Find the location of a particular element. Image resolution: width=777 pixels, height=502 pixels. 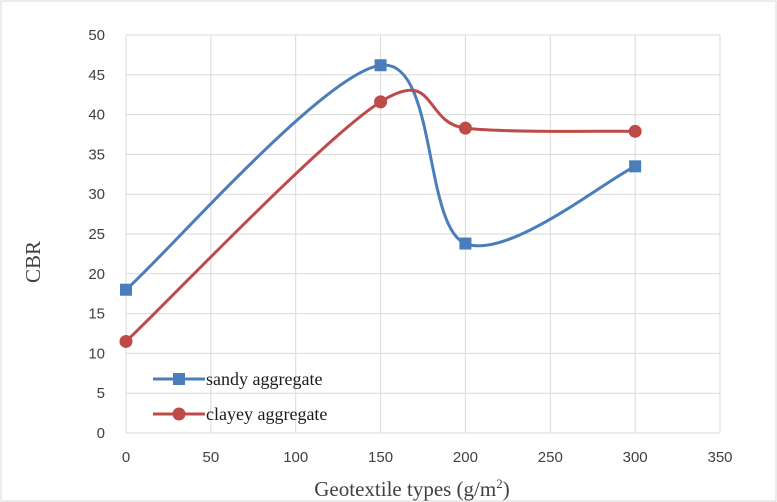

y-tick-label: 40 is located at coordinates (96, 115).